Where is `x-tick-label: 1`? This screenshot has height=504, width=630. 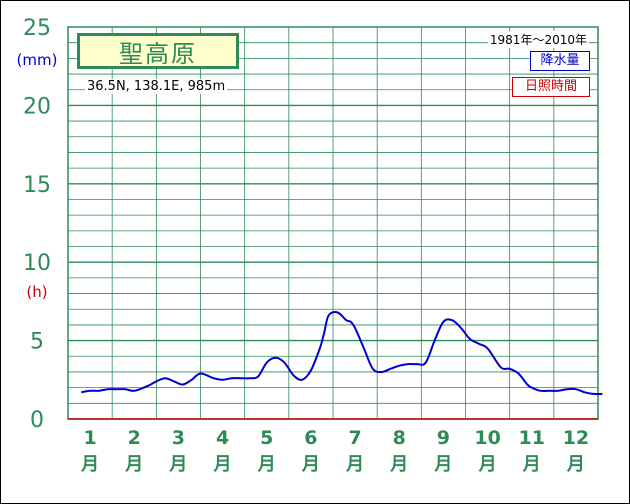
x-tick-label: 1 is located at coordinates (89, 438).